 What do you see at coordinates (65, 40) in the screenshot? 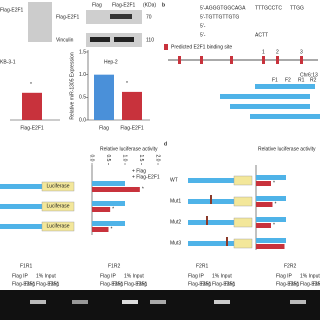
I see `row-label: Vinculin` at bounding box center [65, 40].